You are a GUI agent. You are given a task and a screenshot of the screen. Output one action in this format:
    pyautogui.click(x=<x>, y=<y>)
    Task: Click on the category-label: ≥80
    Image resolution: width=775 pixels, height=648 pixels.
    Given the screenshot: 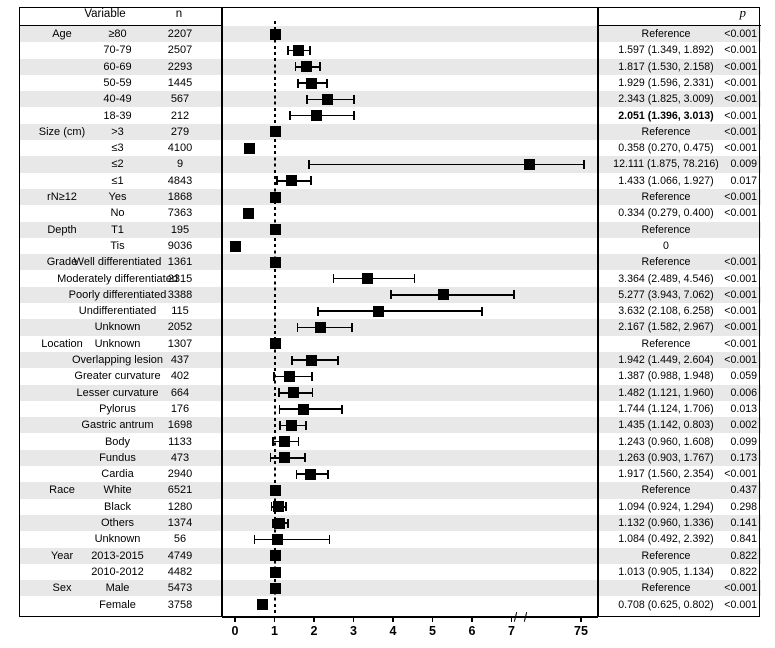 What is the action you would take?
    pyautogui.click(x=117, y=34)
    